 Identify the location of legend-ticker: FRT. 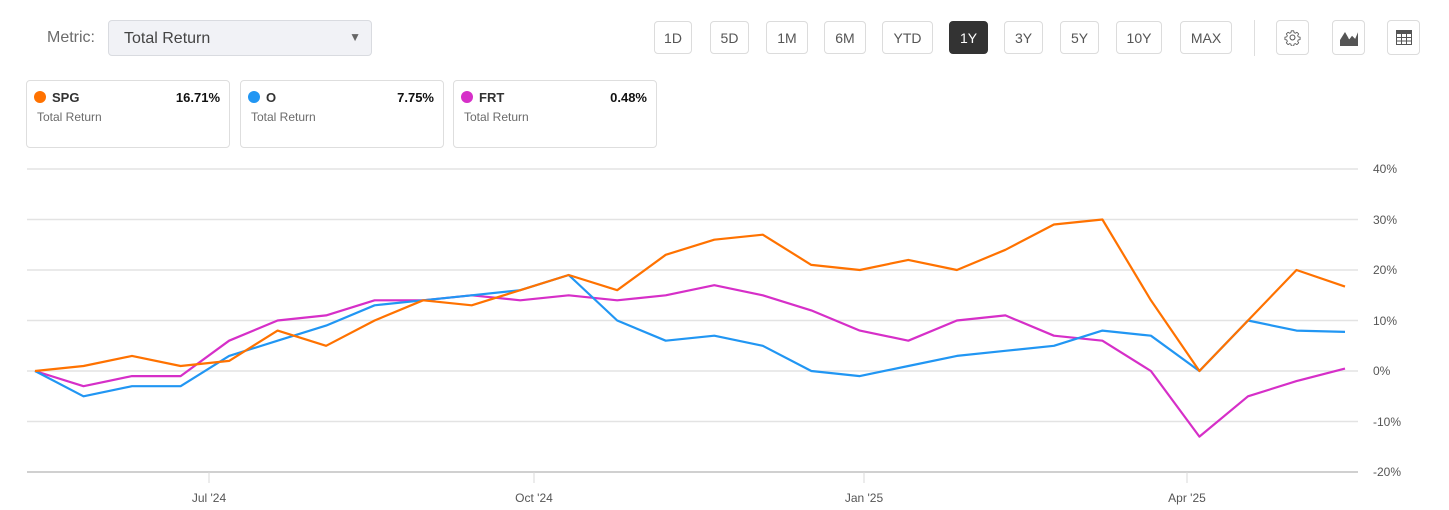
(492, 97).